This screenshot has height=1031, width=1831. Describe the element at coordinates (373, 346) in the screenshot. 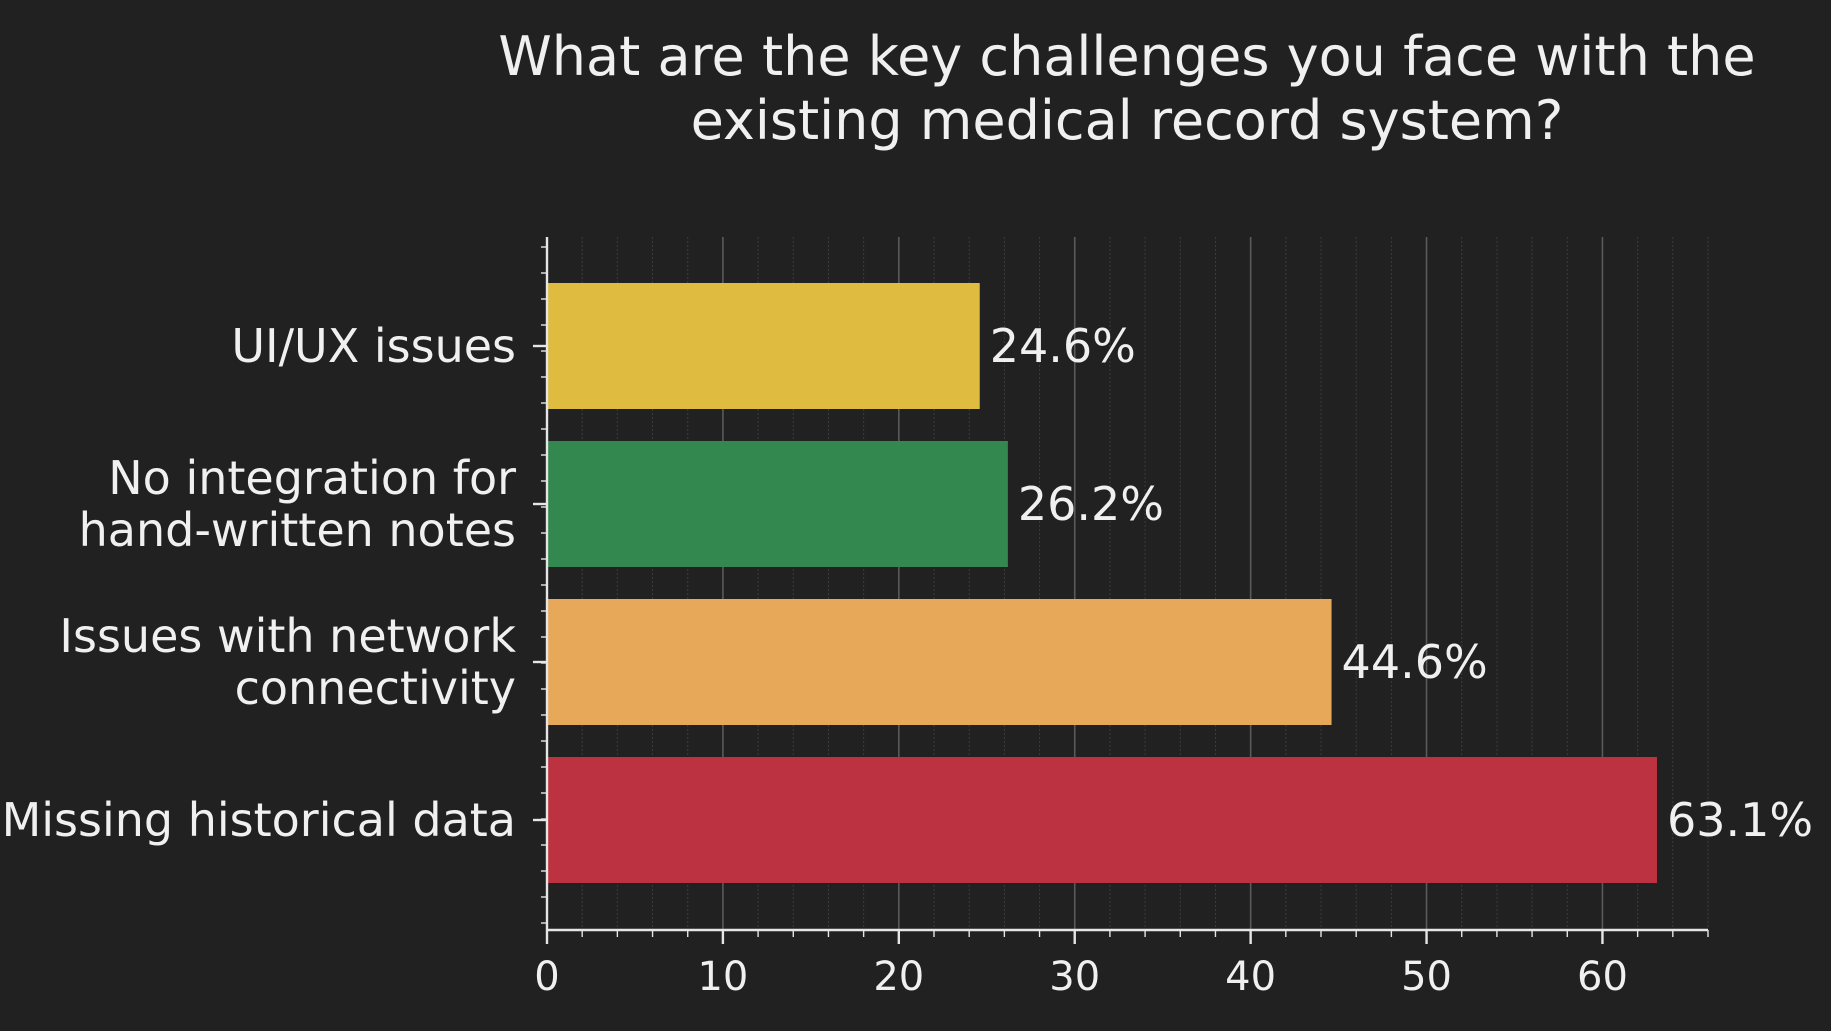

I see `y-tick-label: UI/UX issues` at that location.